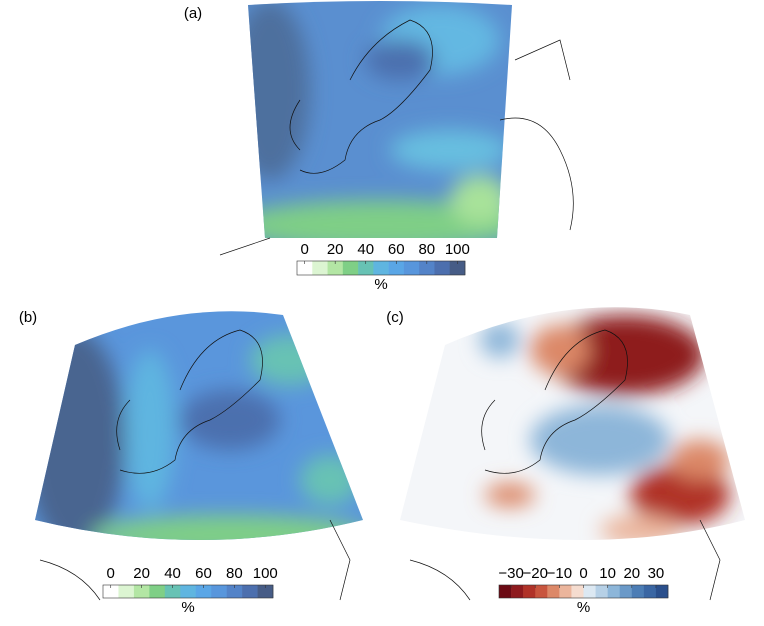 The height and width of the screenshot is (626, 764). I want to click on colorbar-tick-label: −30, so click(510, 573).